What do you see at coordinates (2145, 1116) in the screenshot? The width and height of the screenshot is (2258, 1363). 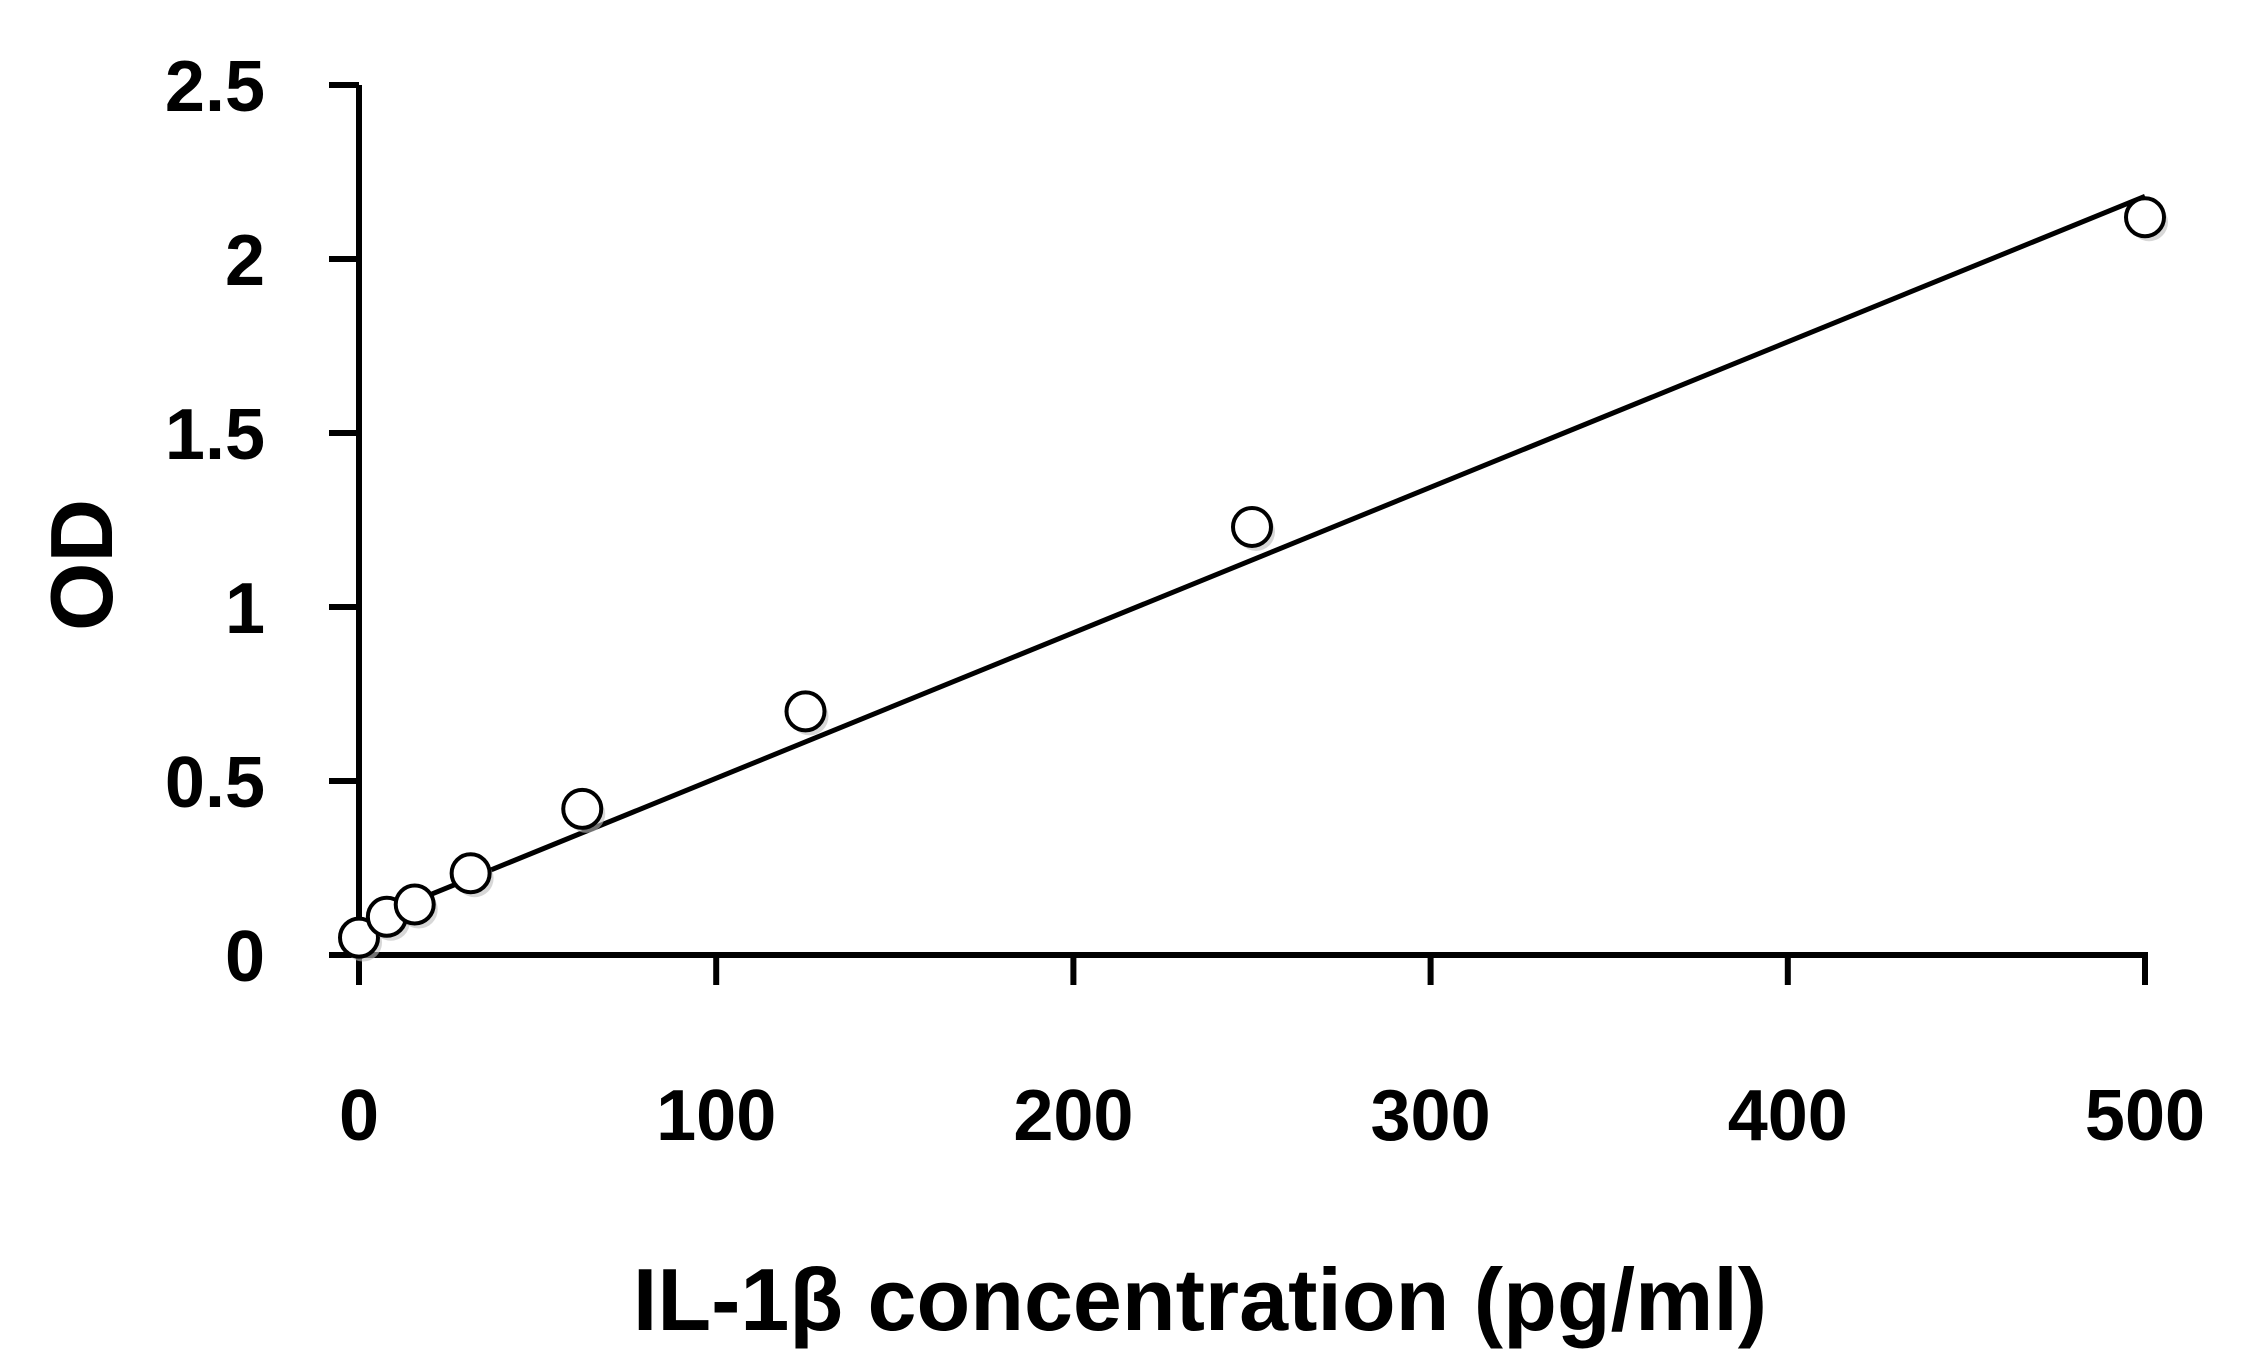 I see `x-tick-label: 500` at bounding box center [2145, 1116].